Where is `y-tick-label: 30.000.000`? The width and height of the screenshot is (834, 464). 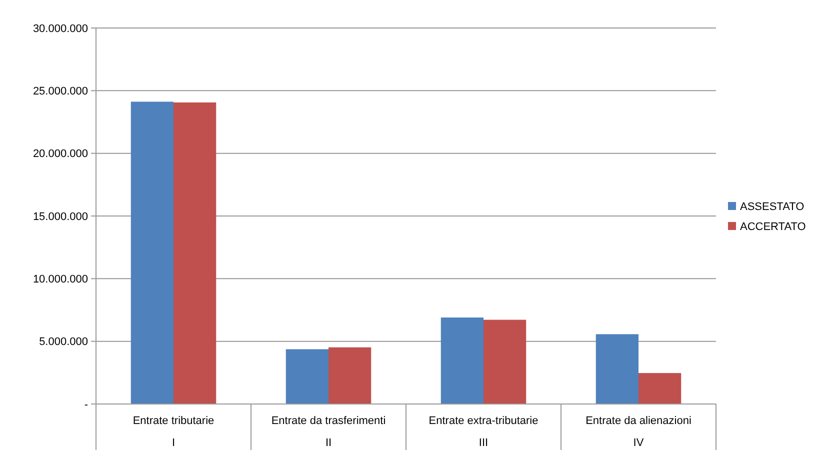
y-tick-label: 30.000.000 is located at coordinates (60, 28).